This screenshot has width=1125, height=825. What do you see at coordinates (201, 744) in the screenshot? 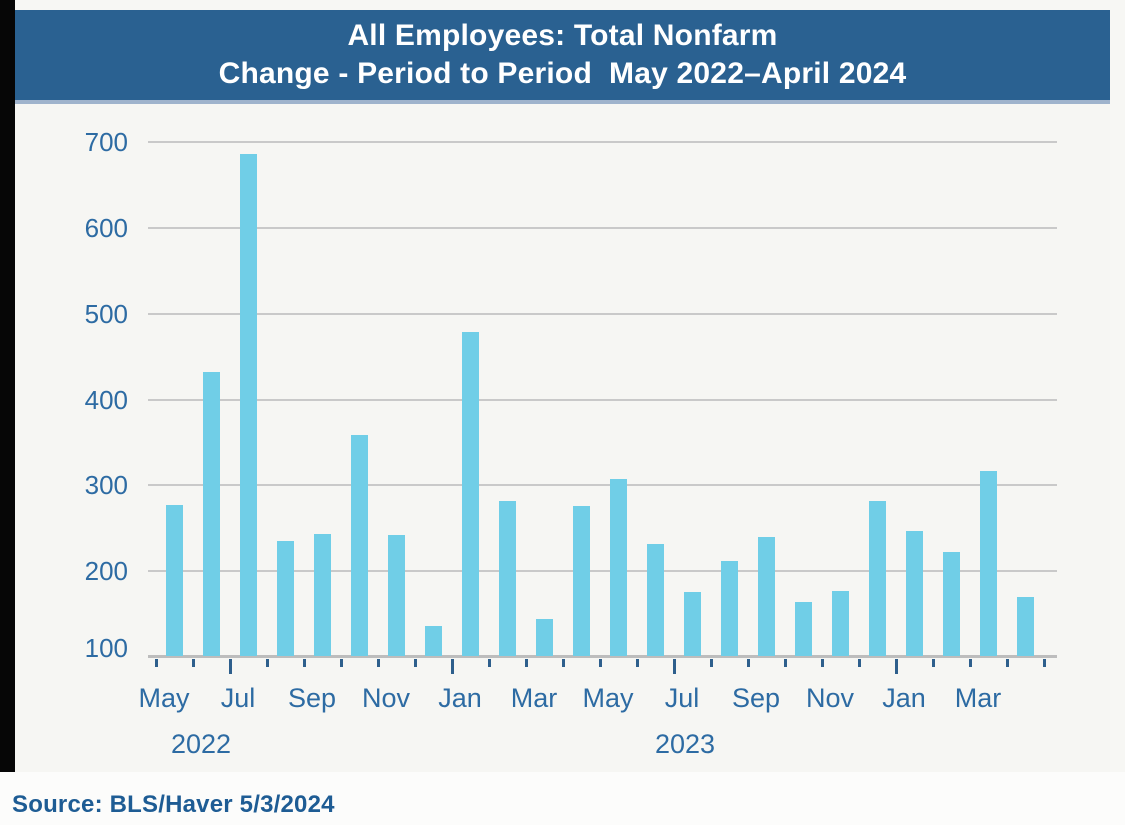
I see `x-axis-year-label: 2022` at bounding box center [201, 744].